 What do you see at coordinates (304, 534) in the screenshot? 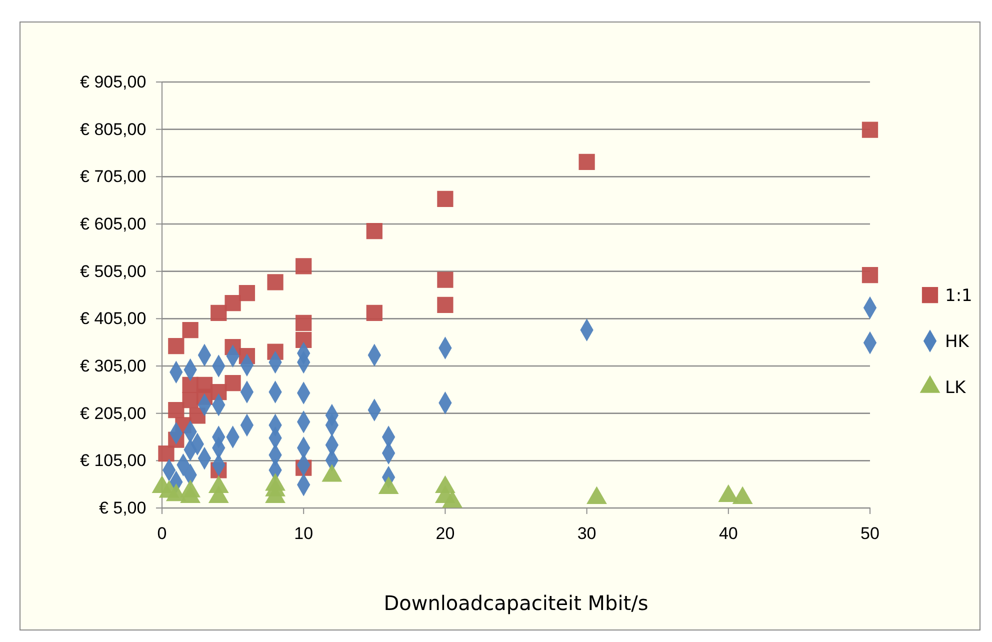
I see `x-tick-label: 10` at bounding box center [304, 534].